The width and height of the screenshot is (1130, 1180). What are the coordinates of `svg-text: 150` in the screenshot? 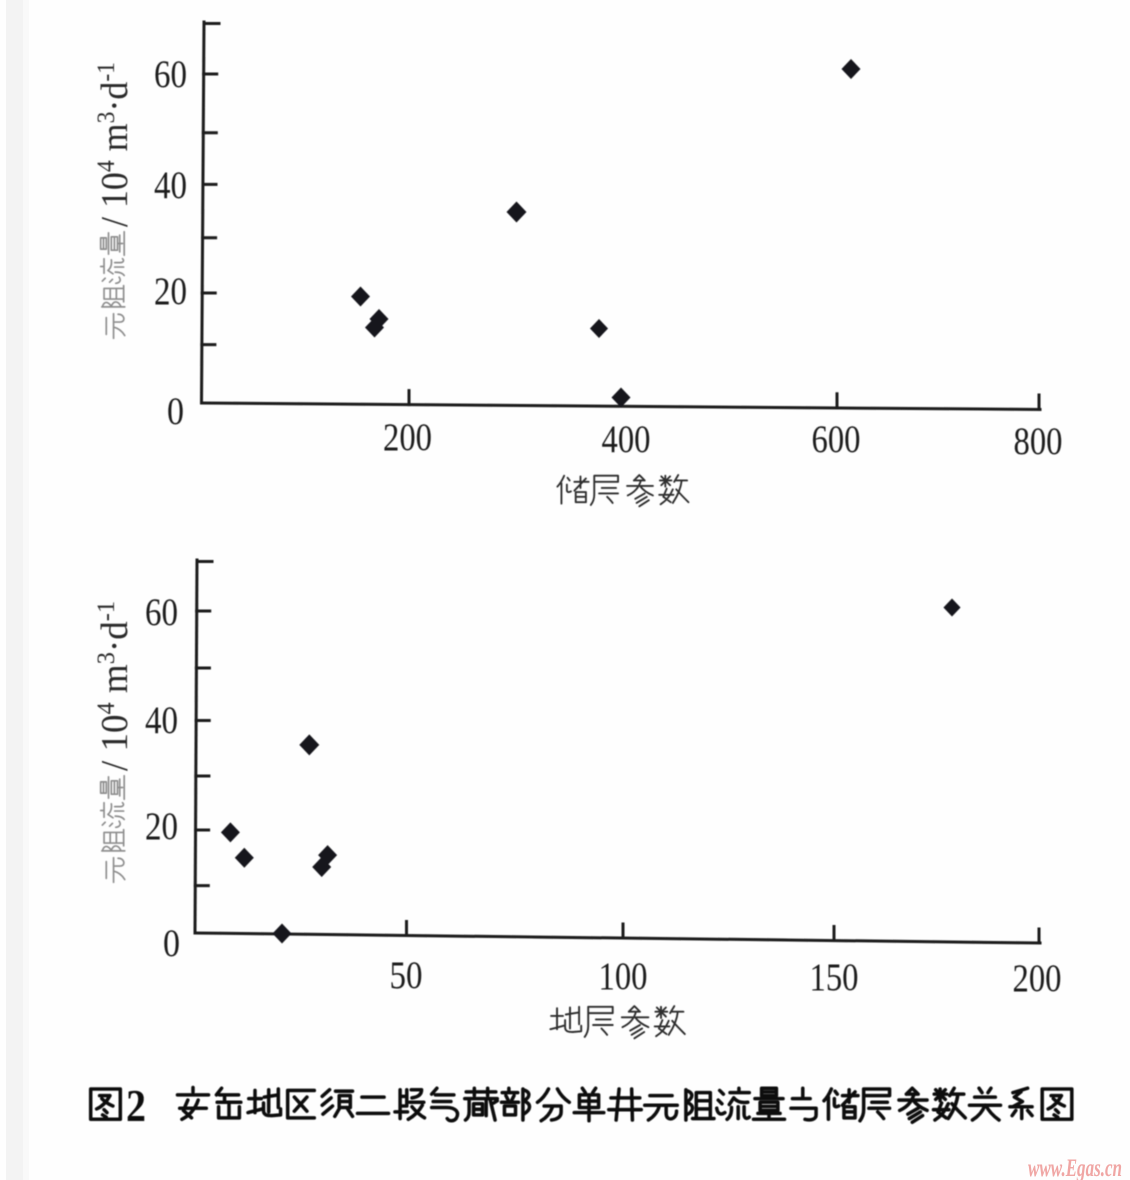 It's located at (834, 977).